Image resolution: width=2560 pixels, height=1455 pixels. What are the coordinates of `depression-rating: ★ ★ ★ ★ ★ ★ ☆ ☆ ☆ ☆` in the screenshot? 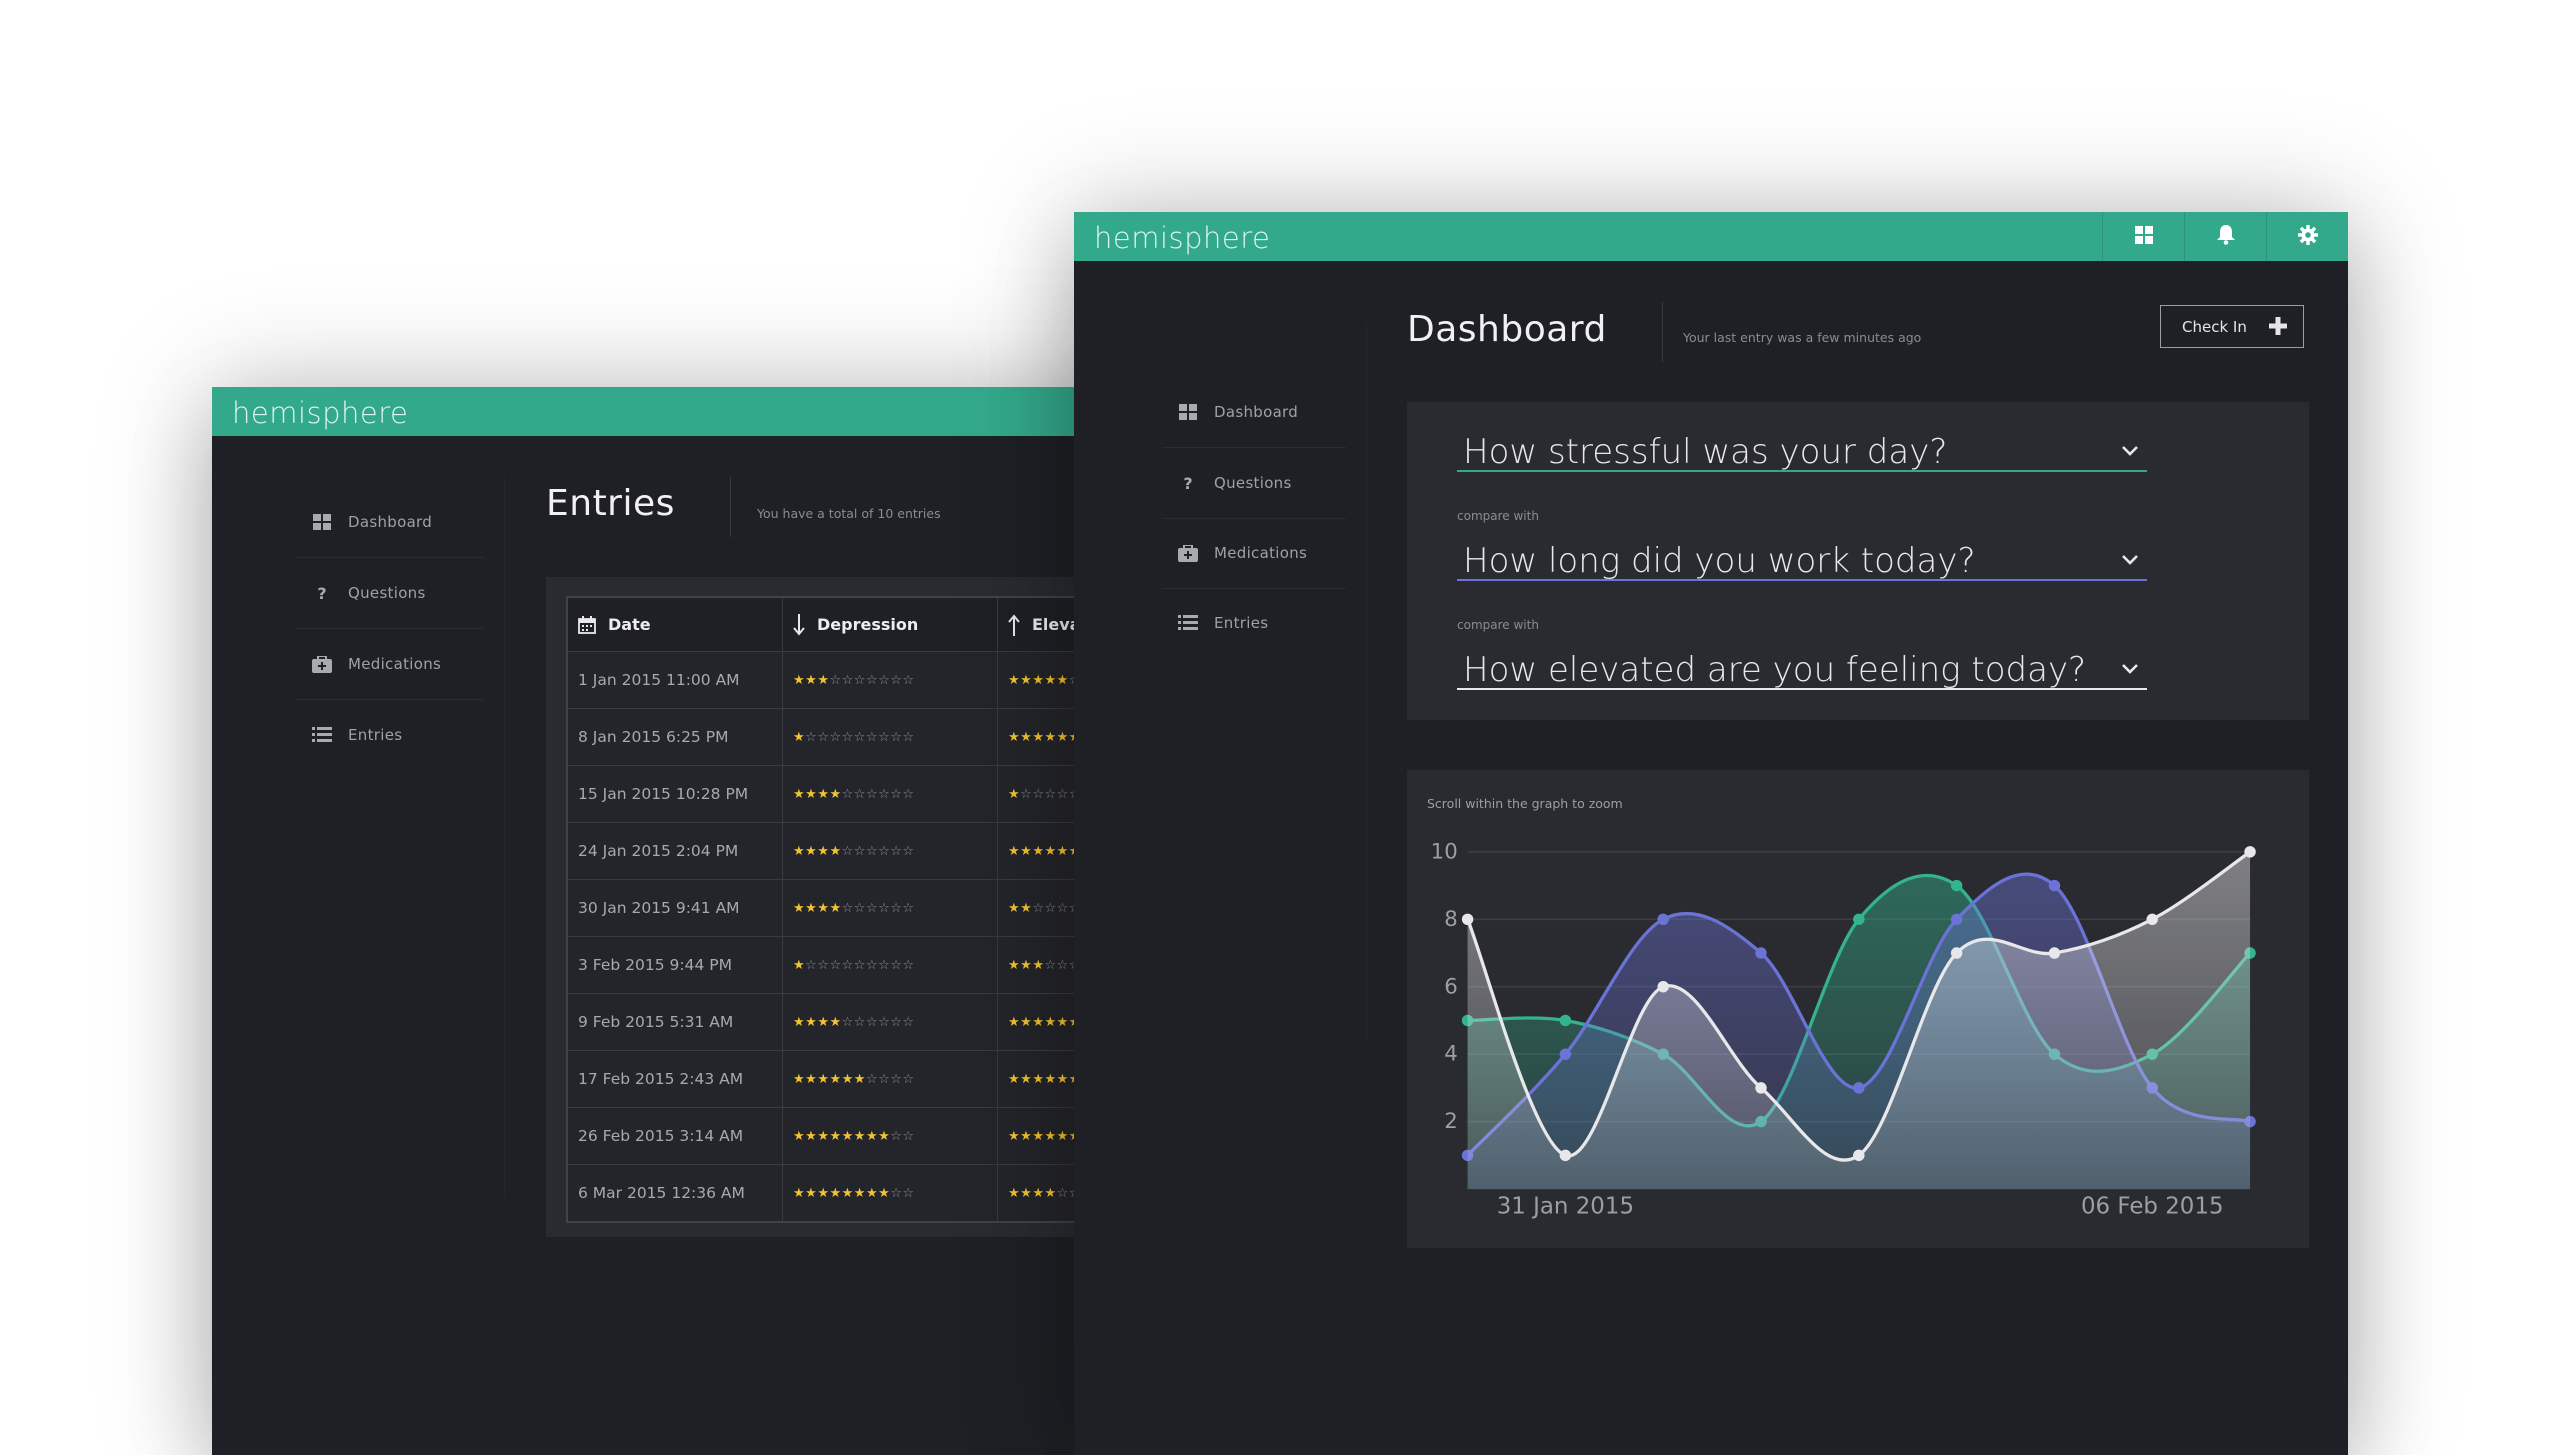 It's located at (890, 1079).